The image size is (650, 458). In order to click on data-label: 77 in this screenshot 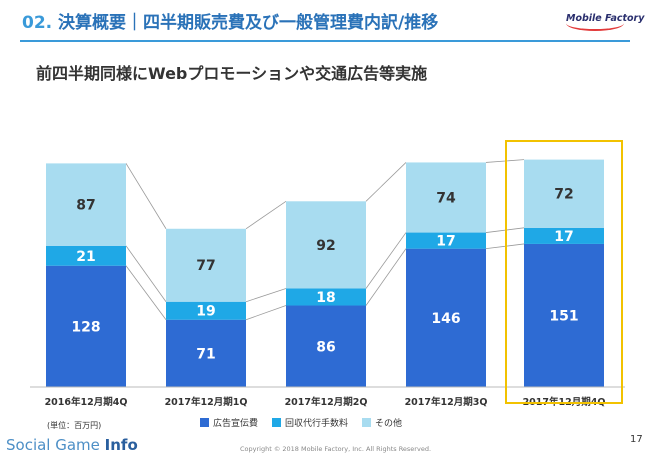, I will do `click(205, 266)`.